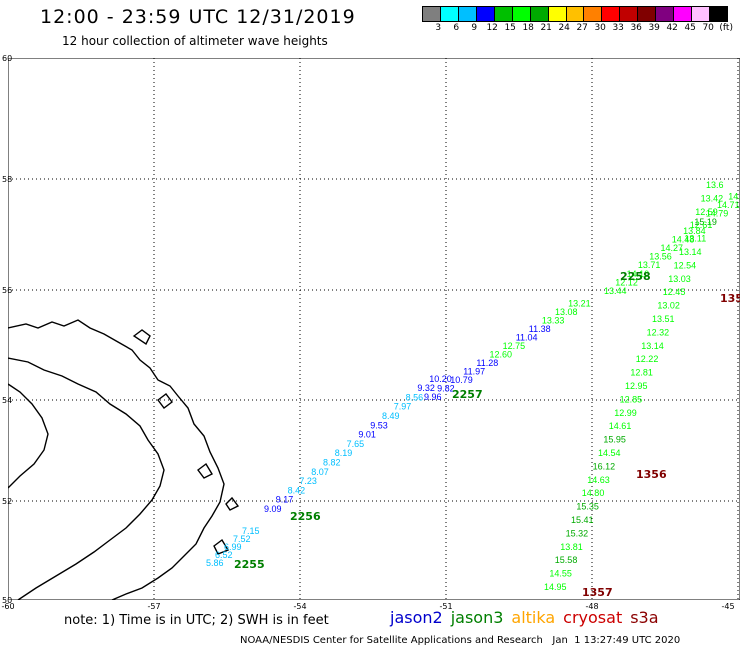 The height and width of the screenshot is (650, 740). Describe the element at coordinates (717, 214) in the screenshot. I see `swh-value: 14.79` at that location.